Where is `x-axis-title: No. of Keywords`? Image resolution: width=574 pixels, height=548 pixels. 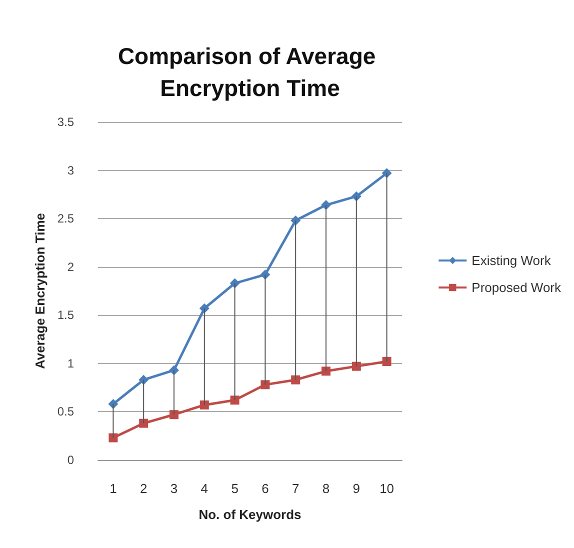
x-axis-title: No. of Keywords is located at coordinates (250, 514).